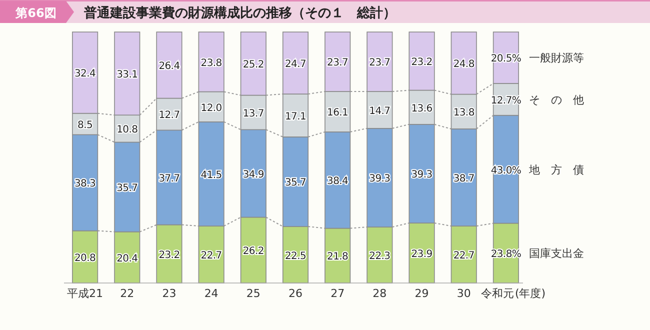  What do you see at coordinates (239, 13) in the screenshot?
I see `chart-title: 普通建設事業費の財源構成比の推移（その１ 総計）` at bounding box center [239, 13].